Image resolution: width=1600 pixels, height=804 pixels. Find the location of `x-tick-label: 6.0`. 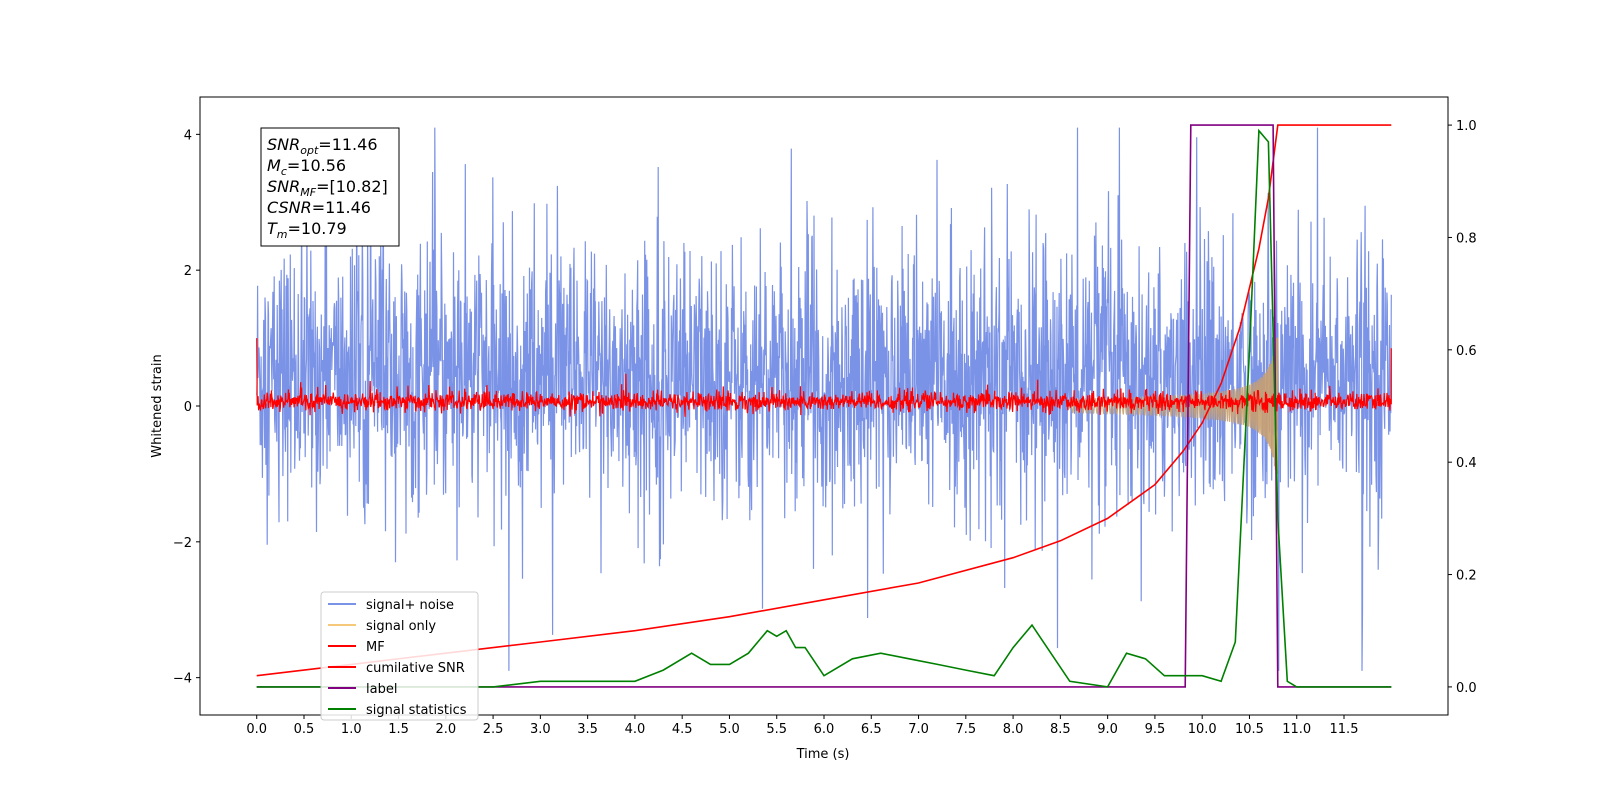

x-tick-label: 6.0 is located at coordinates (824, 729).